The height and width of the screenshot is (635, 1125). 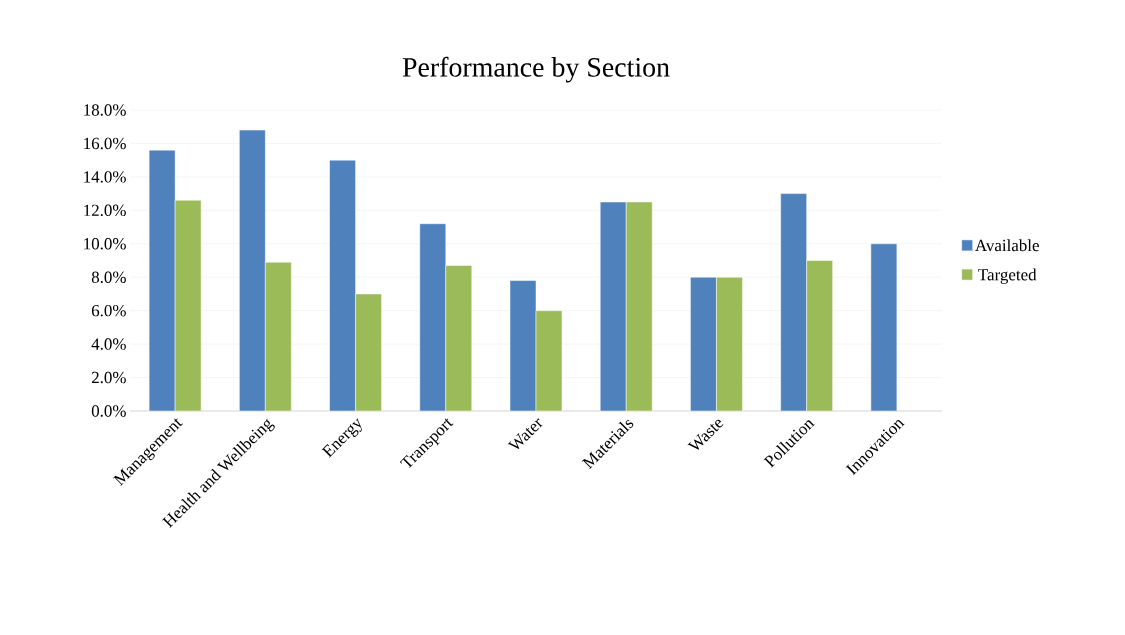 I want to click on y-tick-label: 2.0%, so click(x=108, y=377).